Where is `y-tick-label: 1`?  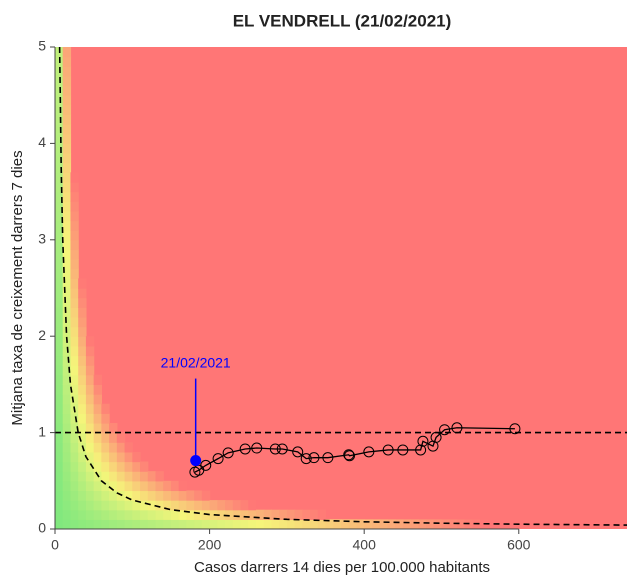
y-tick-label: 1 is located at coordinates (42, 431).